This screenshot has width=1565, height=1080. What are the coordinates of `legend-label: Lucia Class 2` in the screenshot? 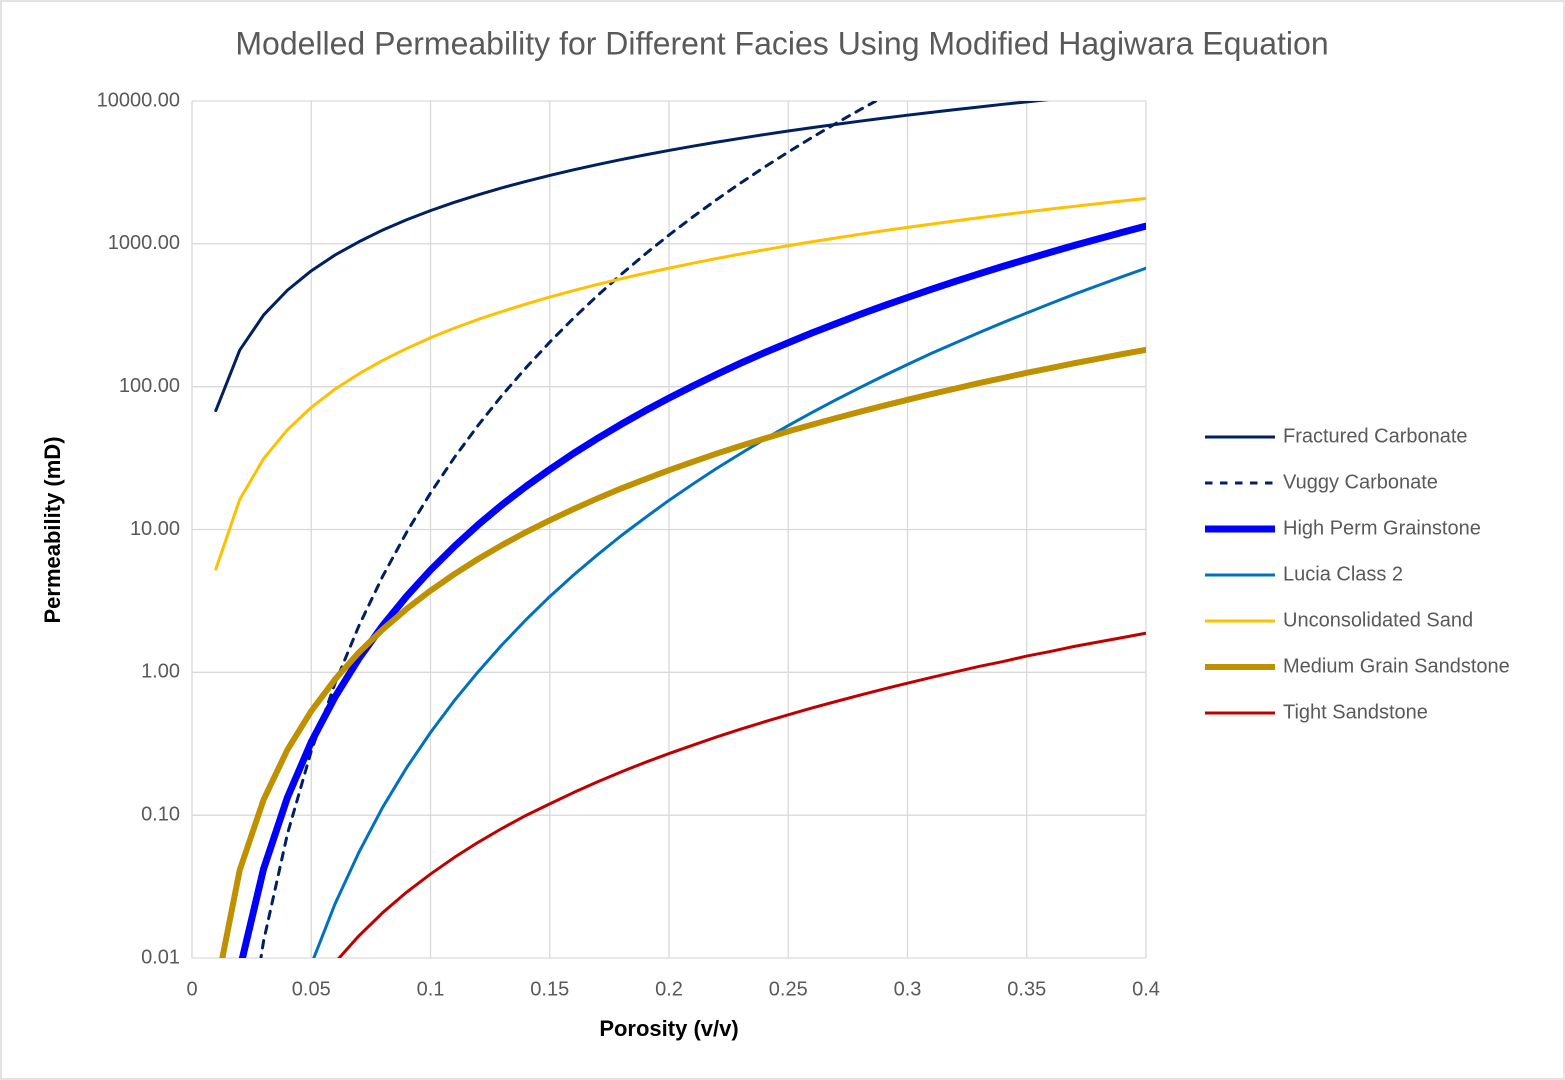 It's located at (1343, 574).